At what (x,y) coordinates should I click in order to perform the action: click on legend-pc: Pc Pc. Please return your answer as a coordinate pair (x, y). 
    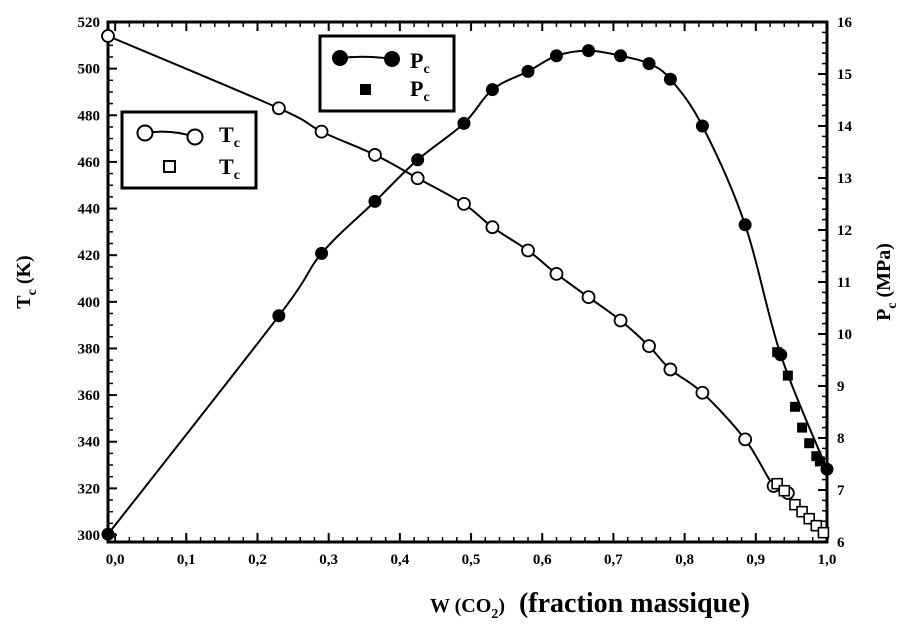
    Looking at the image, I should click on (387, 73).